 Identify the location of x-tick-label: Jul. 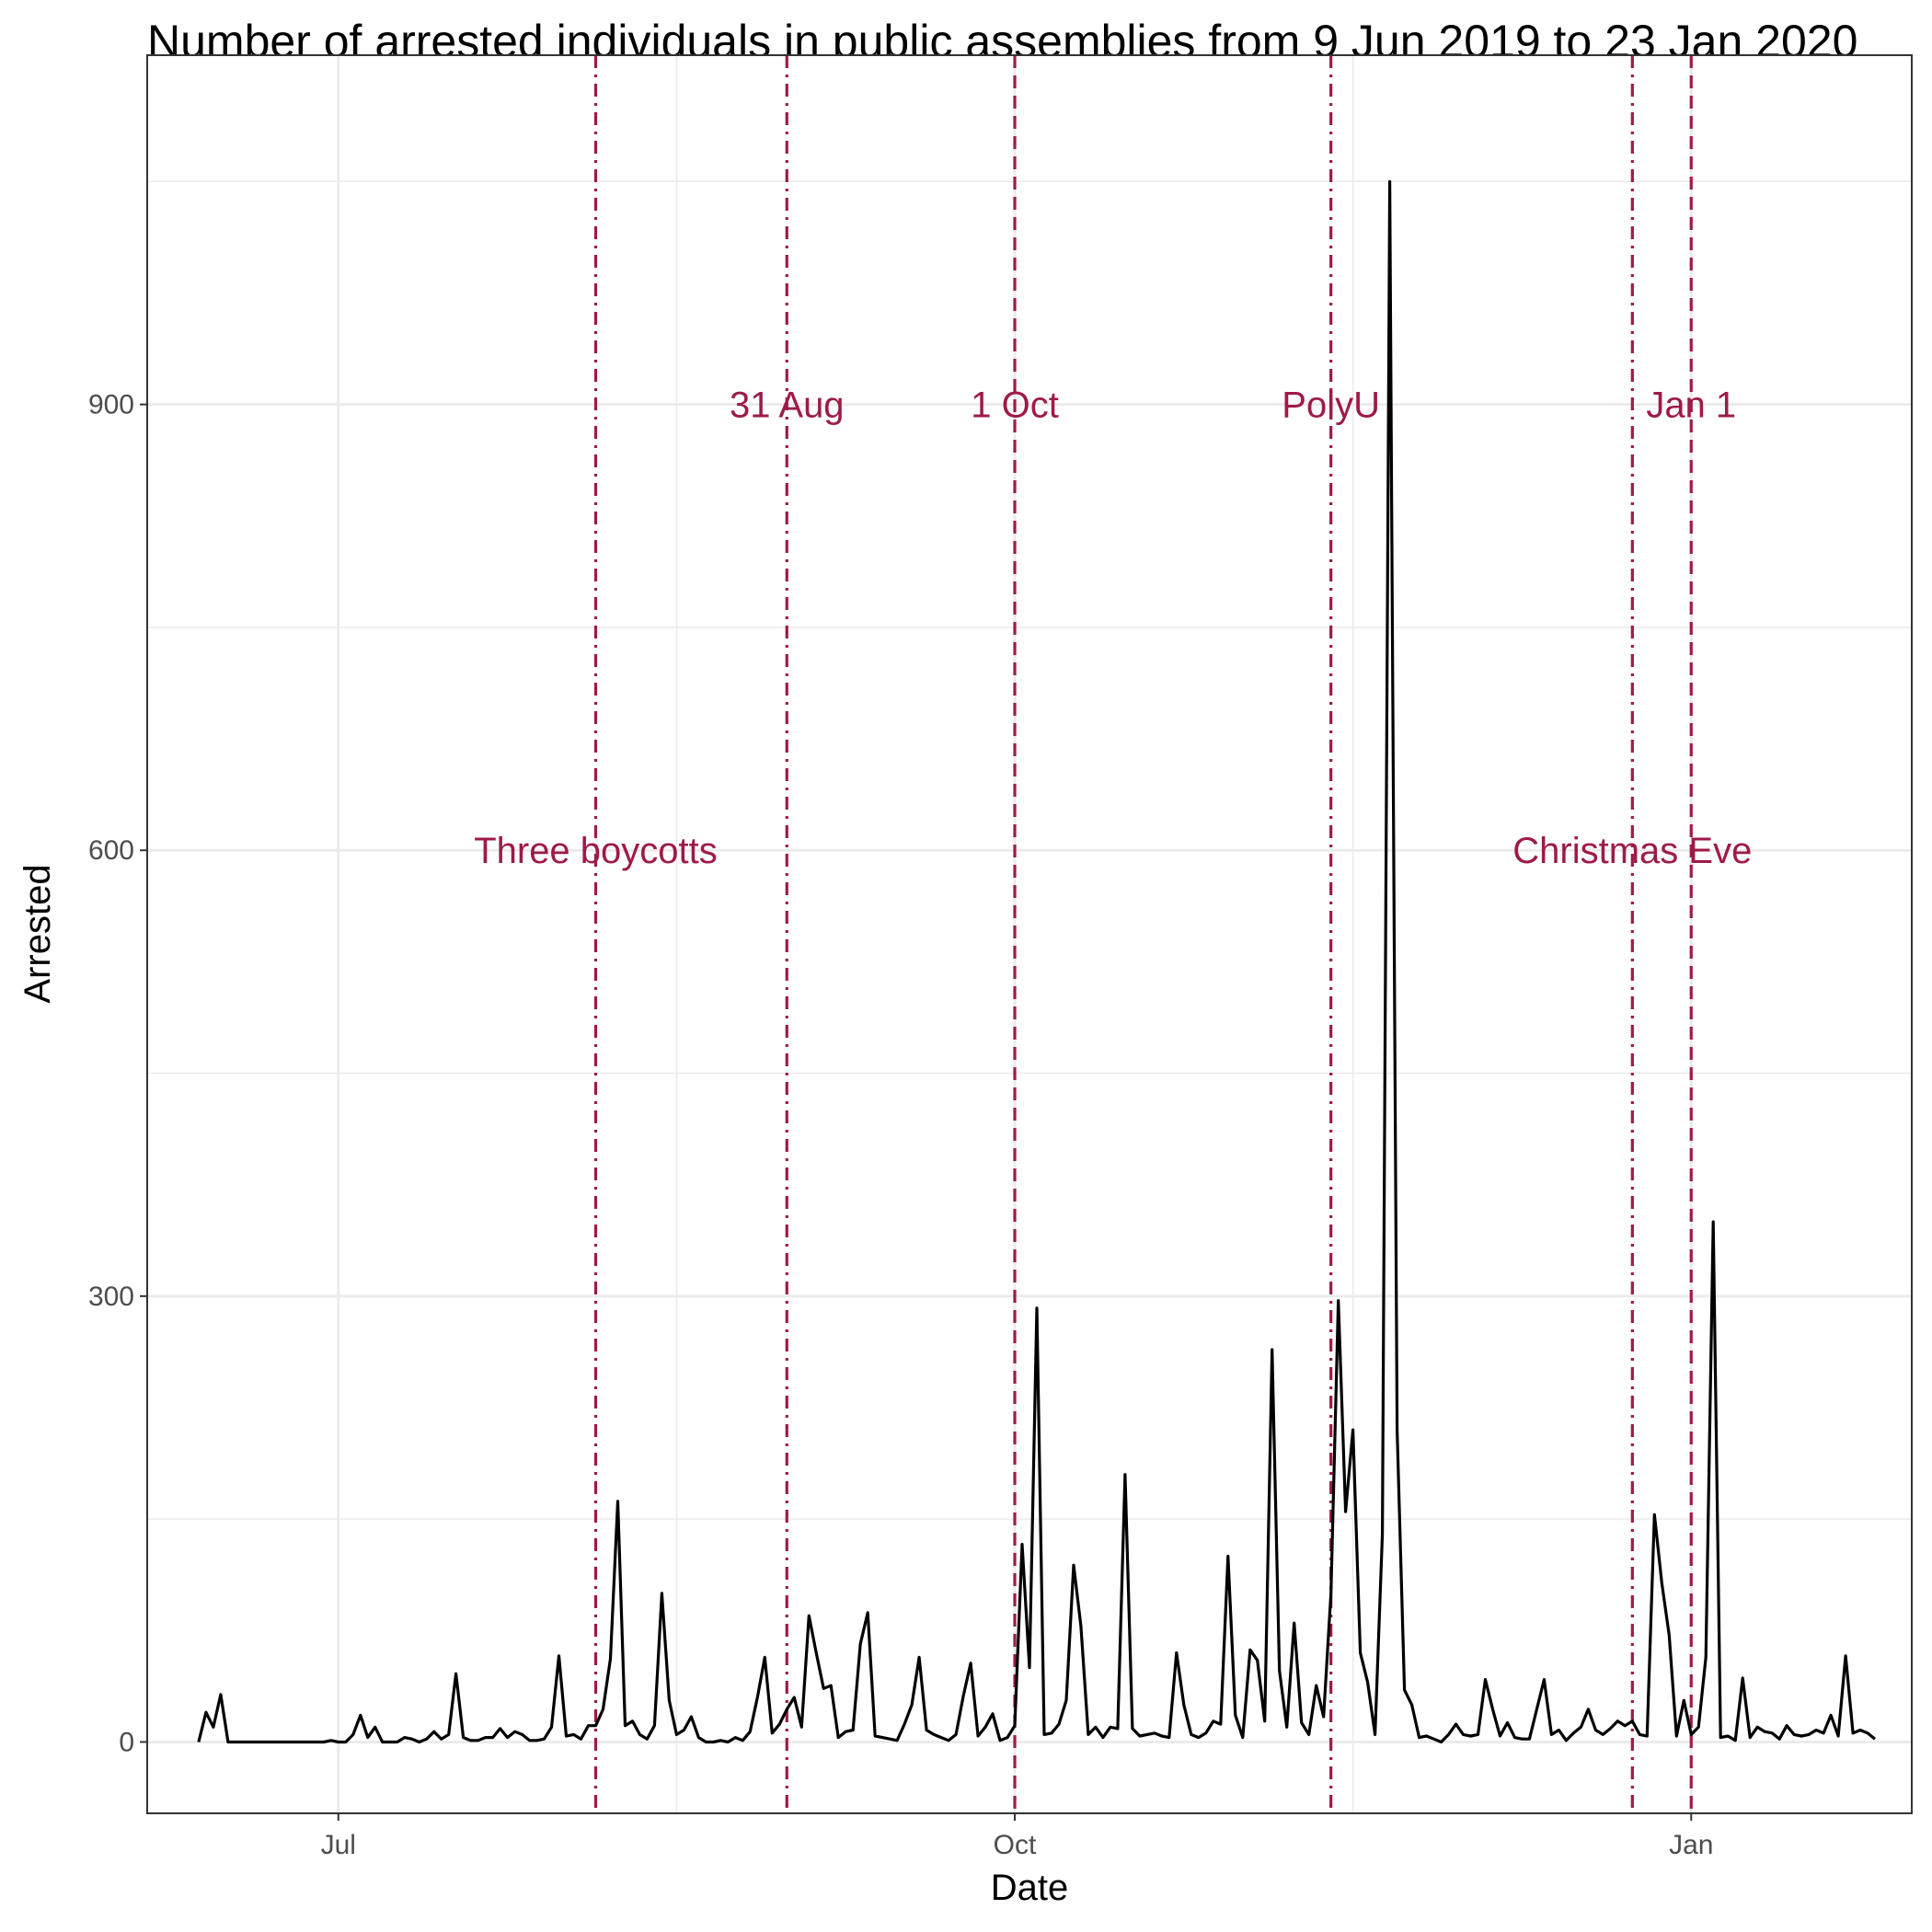
(338, 1845).